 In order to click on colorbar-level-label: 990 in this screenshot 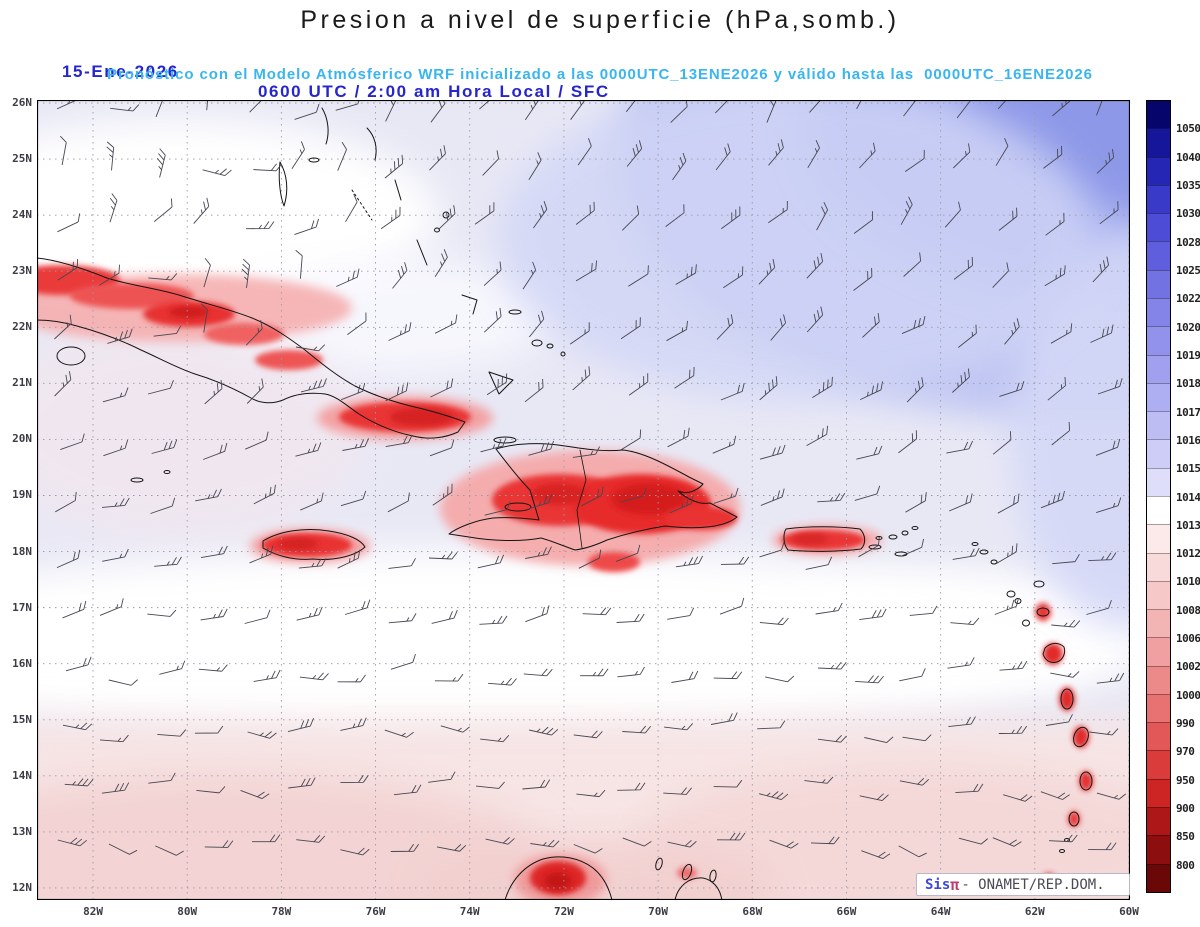, I will do `click(1185, 724)`.